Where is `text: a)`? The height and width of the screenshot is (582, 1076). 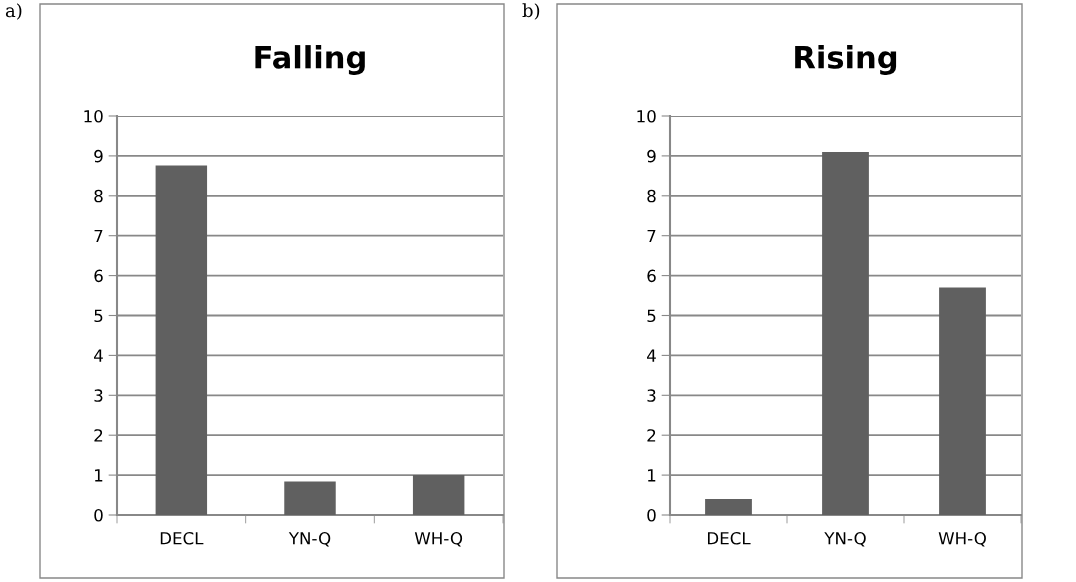 text: a) is located at coordinates (13, 11).